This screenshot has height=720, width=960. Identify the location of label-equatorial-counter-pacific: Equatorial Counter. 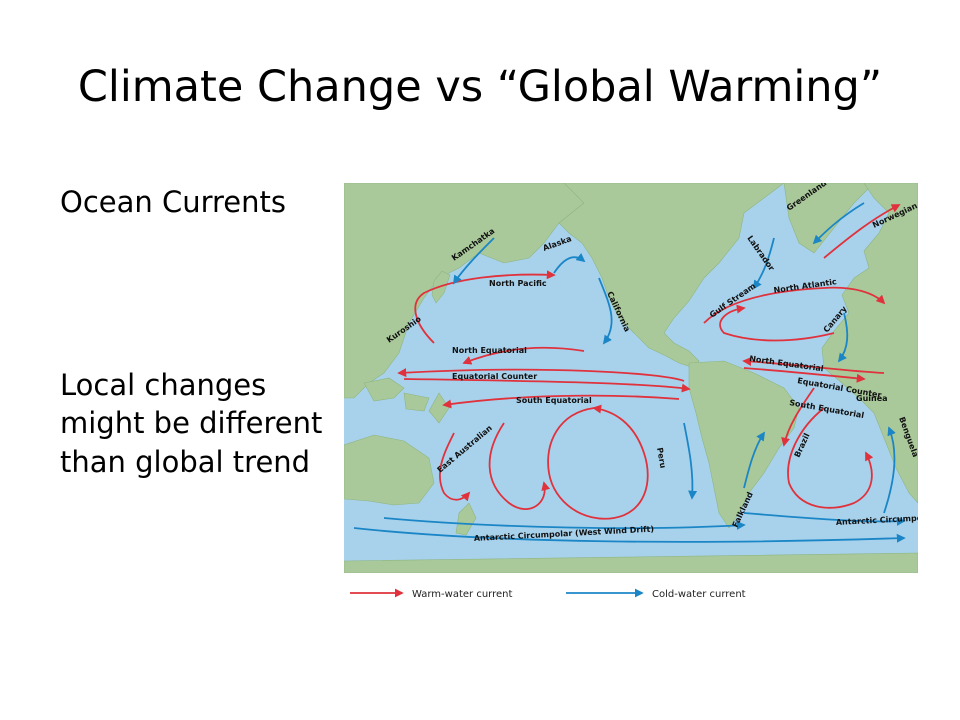
(494, 376).